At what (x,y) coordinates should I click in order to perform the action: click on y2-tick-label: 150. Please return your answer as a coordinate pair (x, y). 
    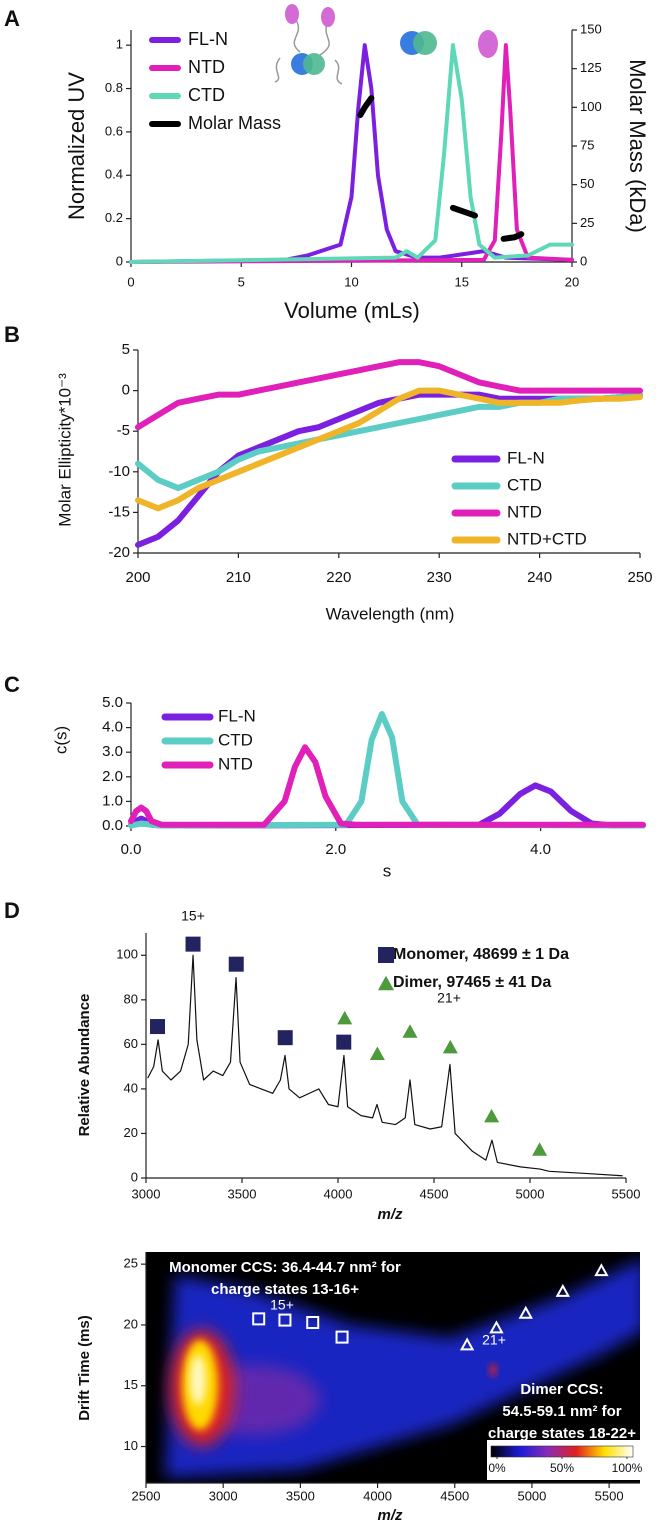
    Looking at the image, I should click on (591, 28).